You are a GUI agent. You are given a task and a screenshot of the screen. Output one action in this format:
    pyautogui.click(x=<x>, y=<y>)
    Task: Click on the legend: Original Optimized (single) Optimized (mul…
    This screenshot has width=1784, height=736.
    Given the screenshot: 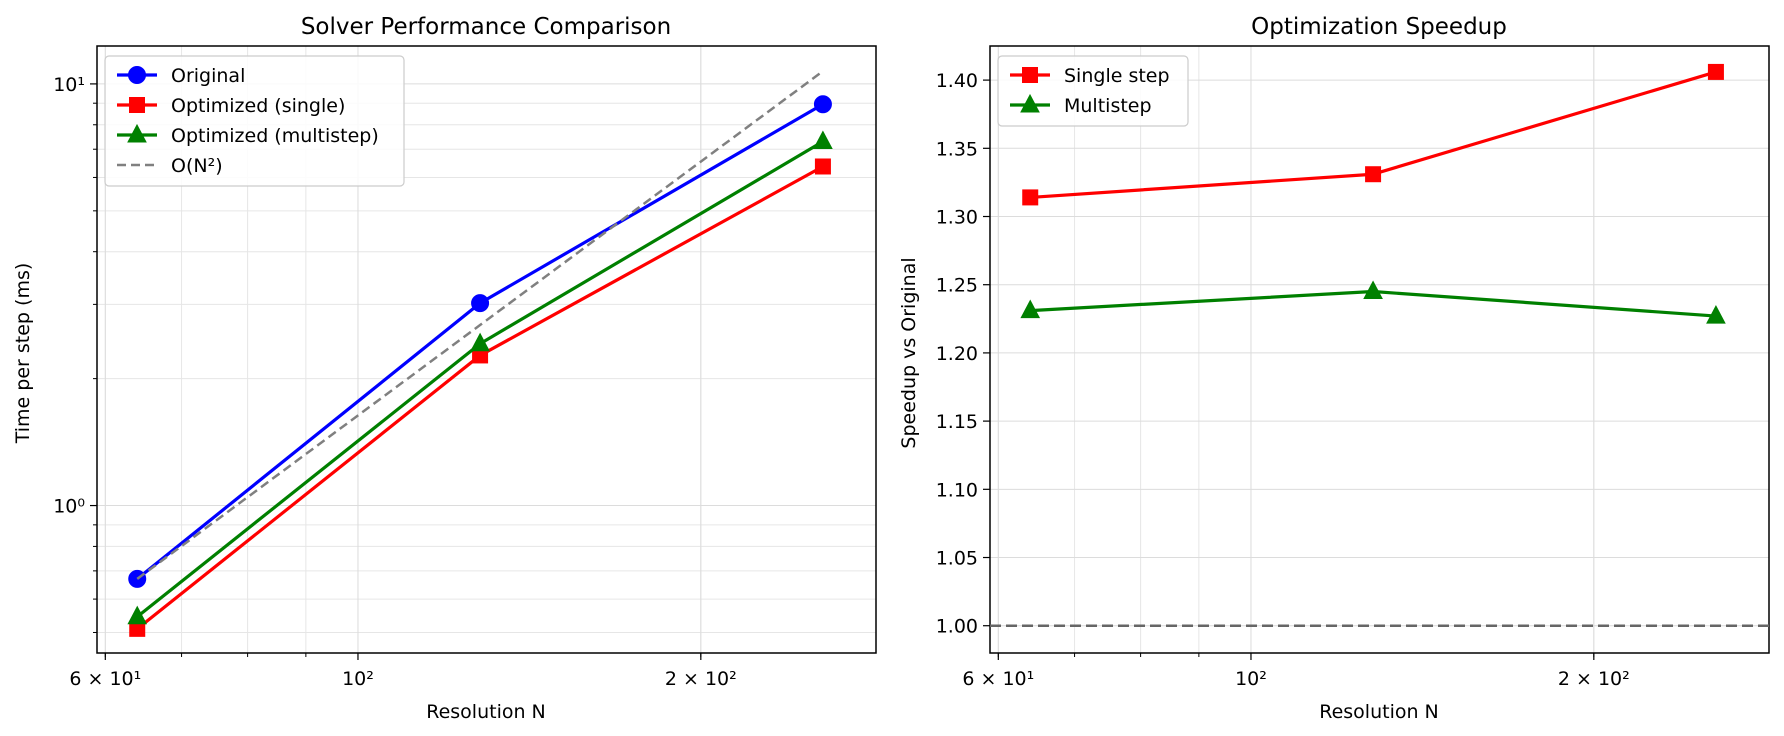 What is the action you would take?
    pyautogui.click(x=254, y=121)
    